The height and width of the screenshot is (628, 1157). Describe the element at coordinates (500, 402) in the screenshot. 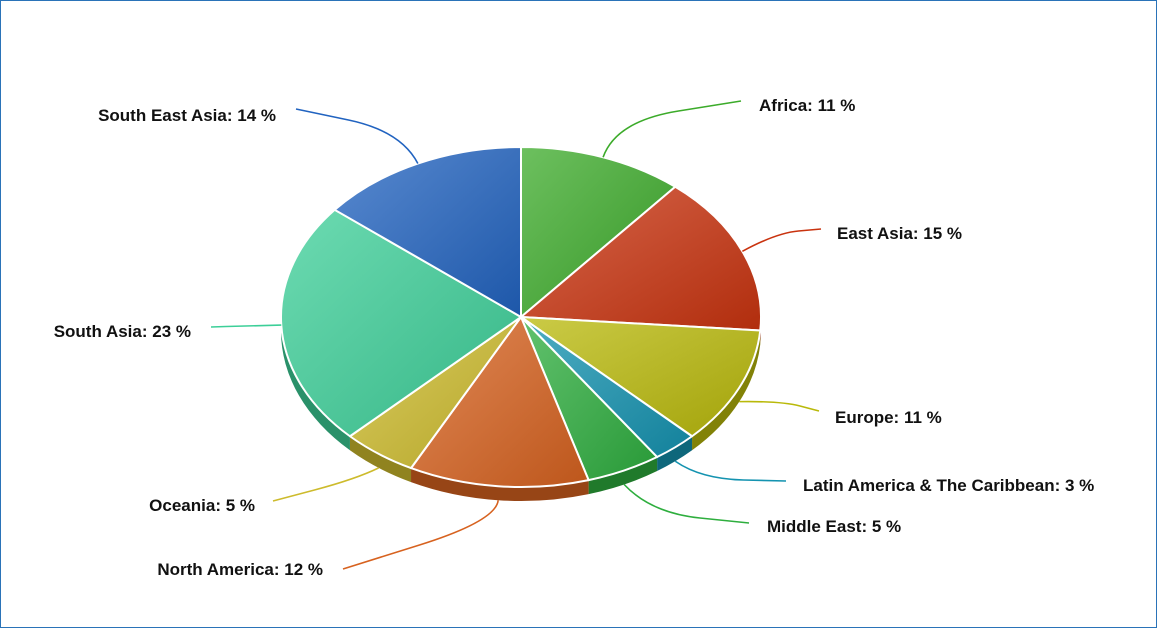

I see `pie-slice-north-america` at that location.